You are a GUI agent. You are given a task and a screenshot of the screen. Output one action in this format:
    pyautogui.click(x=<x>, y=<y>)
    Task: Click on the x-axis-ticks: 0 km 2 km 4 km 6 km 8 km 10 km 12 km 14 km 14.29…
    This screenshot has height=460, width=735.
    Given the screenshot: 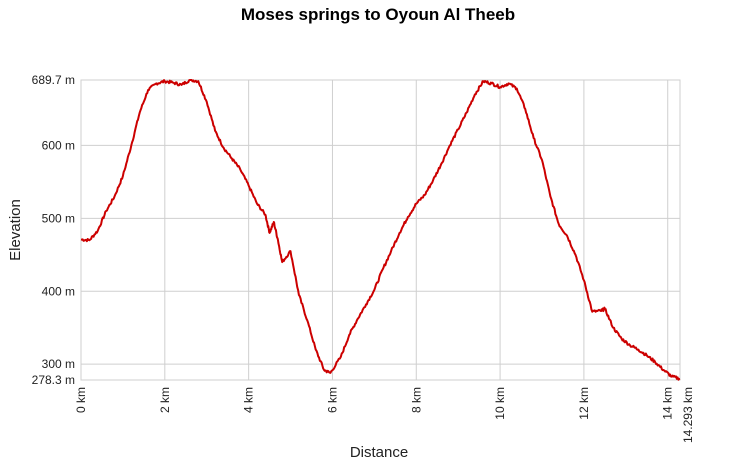 What is the action you would take?
    pyautogui.click(x=384, y=415)
    